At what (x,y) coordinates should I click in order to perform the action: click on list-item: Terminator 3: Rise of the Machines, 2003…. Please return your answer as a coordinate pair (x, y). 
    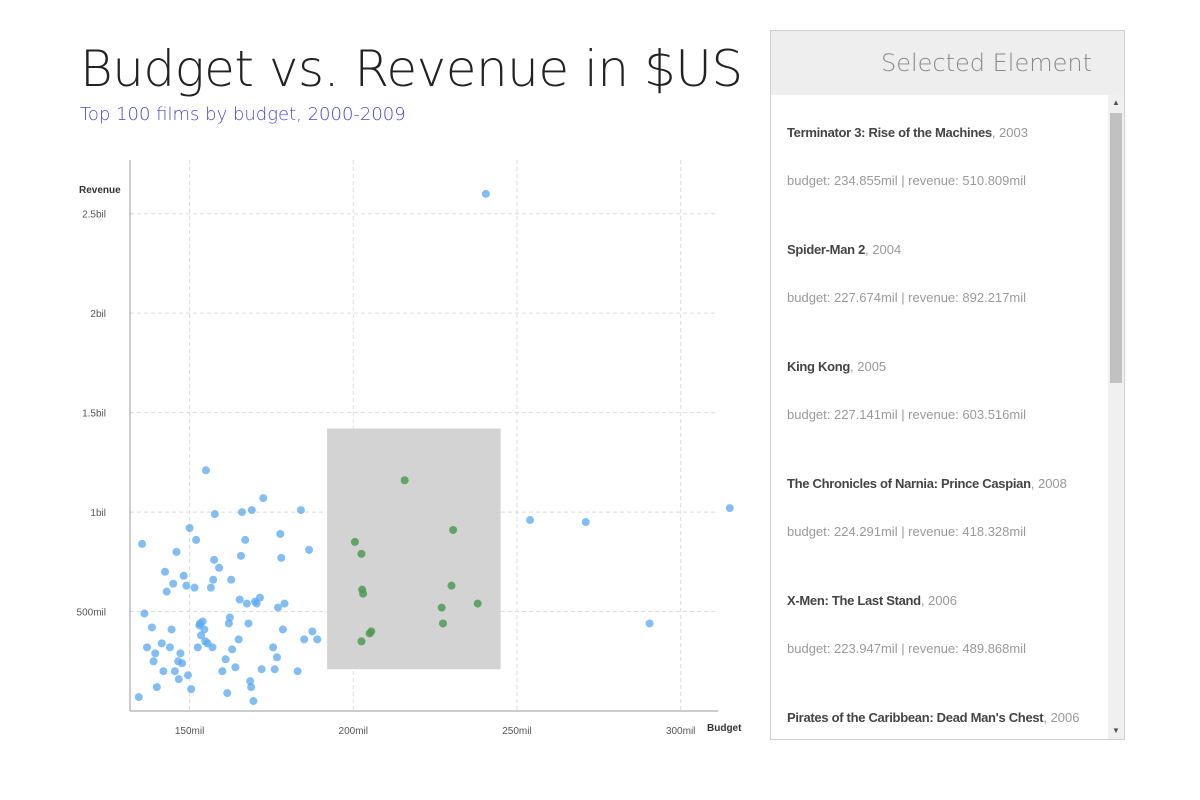
    Looking at the image, I should click on (942, 156).